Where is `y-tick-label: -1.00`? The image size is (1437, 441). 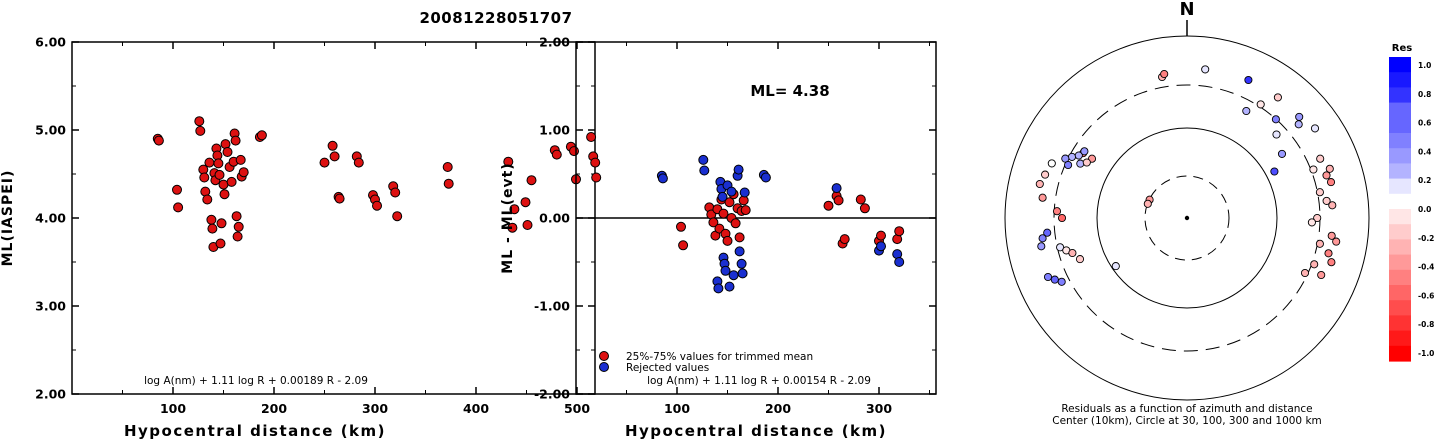 y-tick-label: -1.00 is located at coordinates (552, 306).